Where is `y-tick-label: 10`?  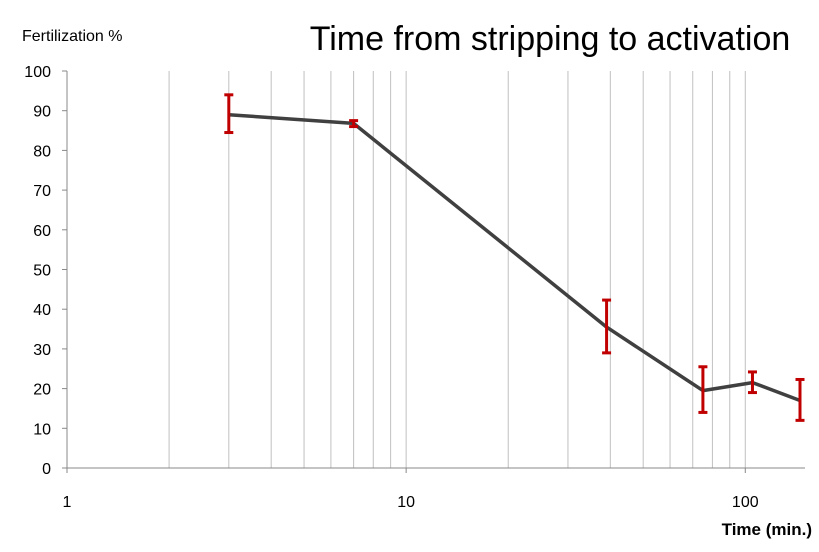
y-tick-label: 10 is located at coordinates (42, 429).